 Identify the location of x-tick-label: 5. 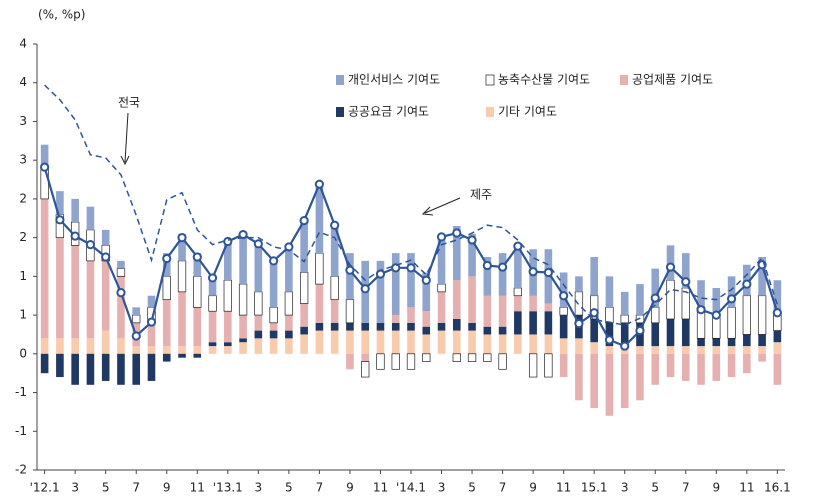
(289, 488).